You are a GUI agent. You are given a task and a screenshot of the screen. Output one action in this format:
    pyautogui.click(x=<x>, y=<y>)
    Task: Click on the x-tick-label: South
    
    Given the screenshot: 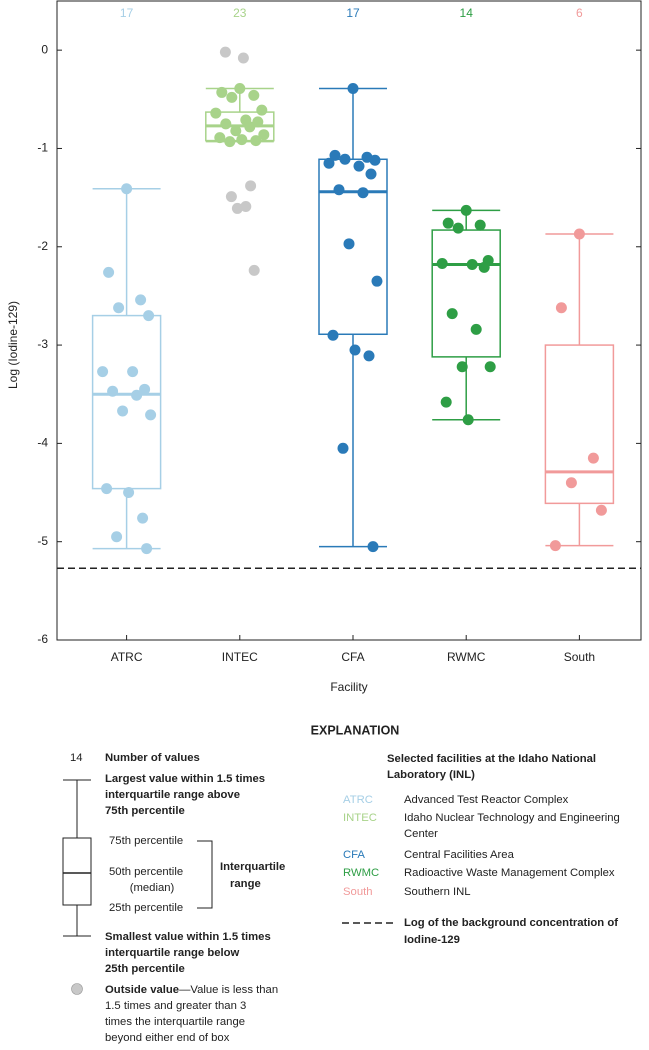 What is the action you would take?
    pyautogui.click(x=579, y=657)
    